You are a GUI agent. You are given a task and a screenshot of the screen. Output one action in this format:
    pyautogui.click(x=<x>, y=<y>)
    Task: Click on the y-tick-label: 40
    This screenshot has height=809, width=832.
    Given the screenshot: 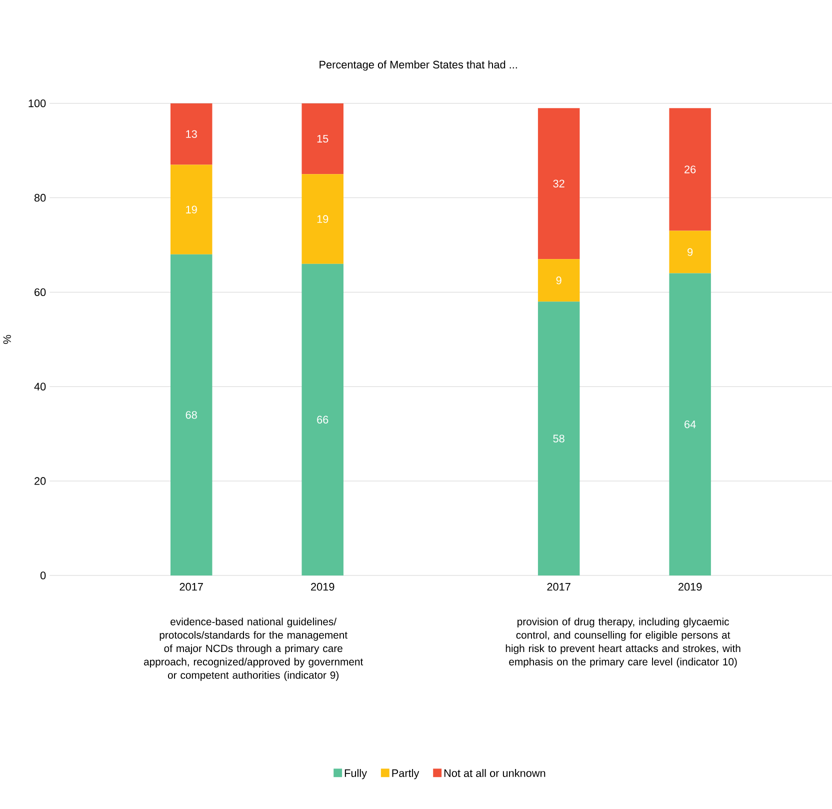 What is the action you would take?
    pyautogui.click(x=40, y=386)
    